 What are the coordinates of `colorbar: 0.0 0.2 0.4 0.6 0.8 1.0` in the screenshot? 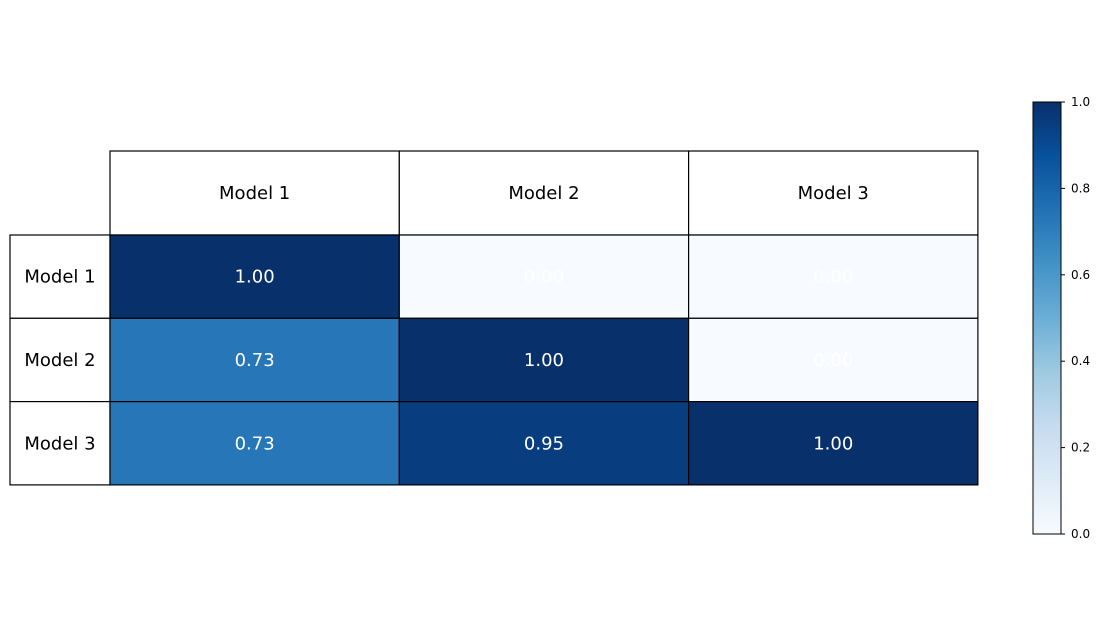 It's located at (1061, 318).